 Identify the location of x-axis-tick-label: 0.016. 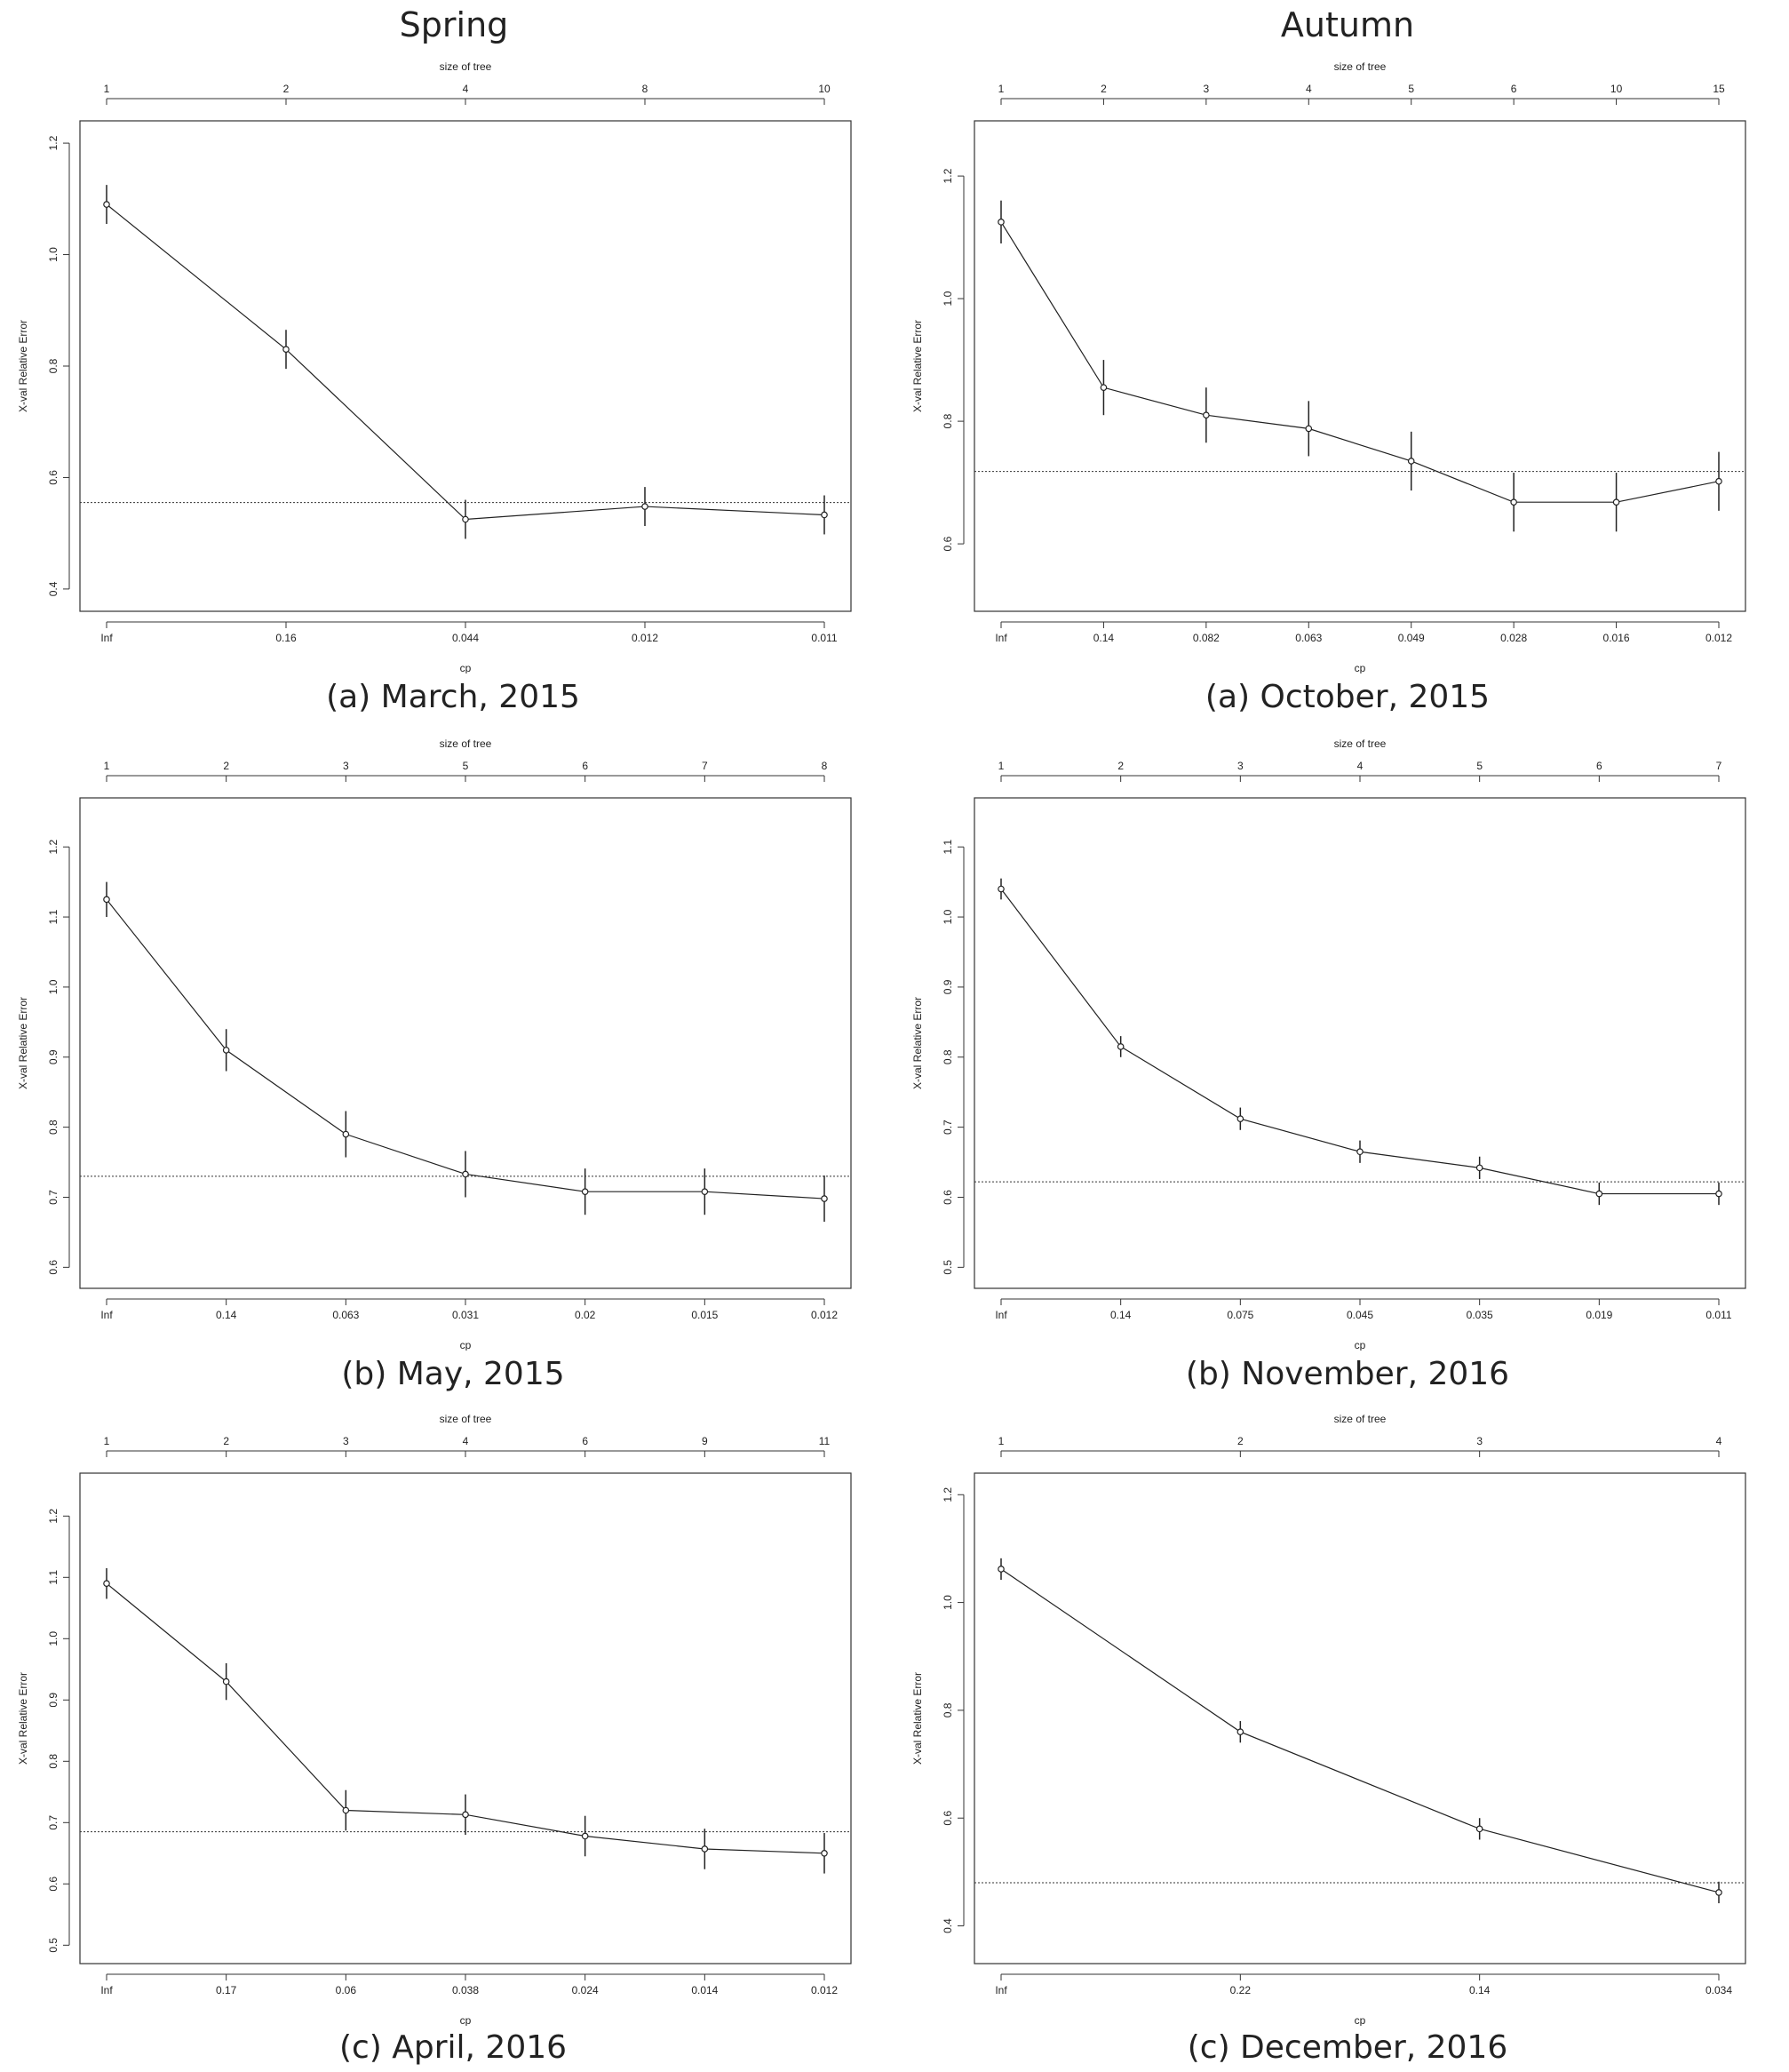
(1616, 638).